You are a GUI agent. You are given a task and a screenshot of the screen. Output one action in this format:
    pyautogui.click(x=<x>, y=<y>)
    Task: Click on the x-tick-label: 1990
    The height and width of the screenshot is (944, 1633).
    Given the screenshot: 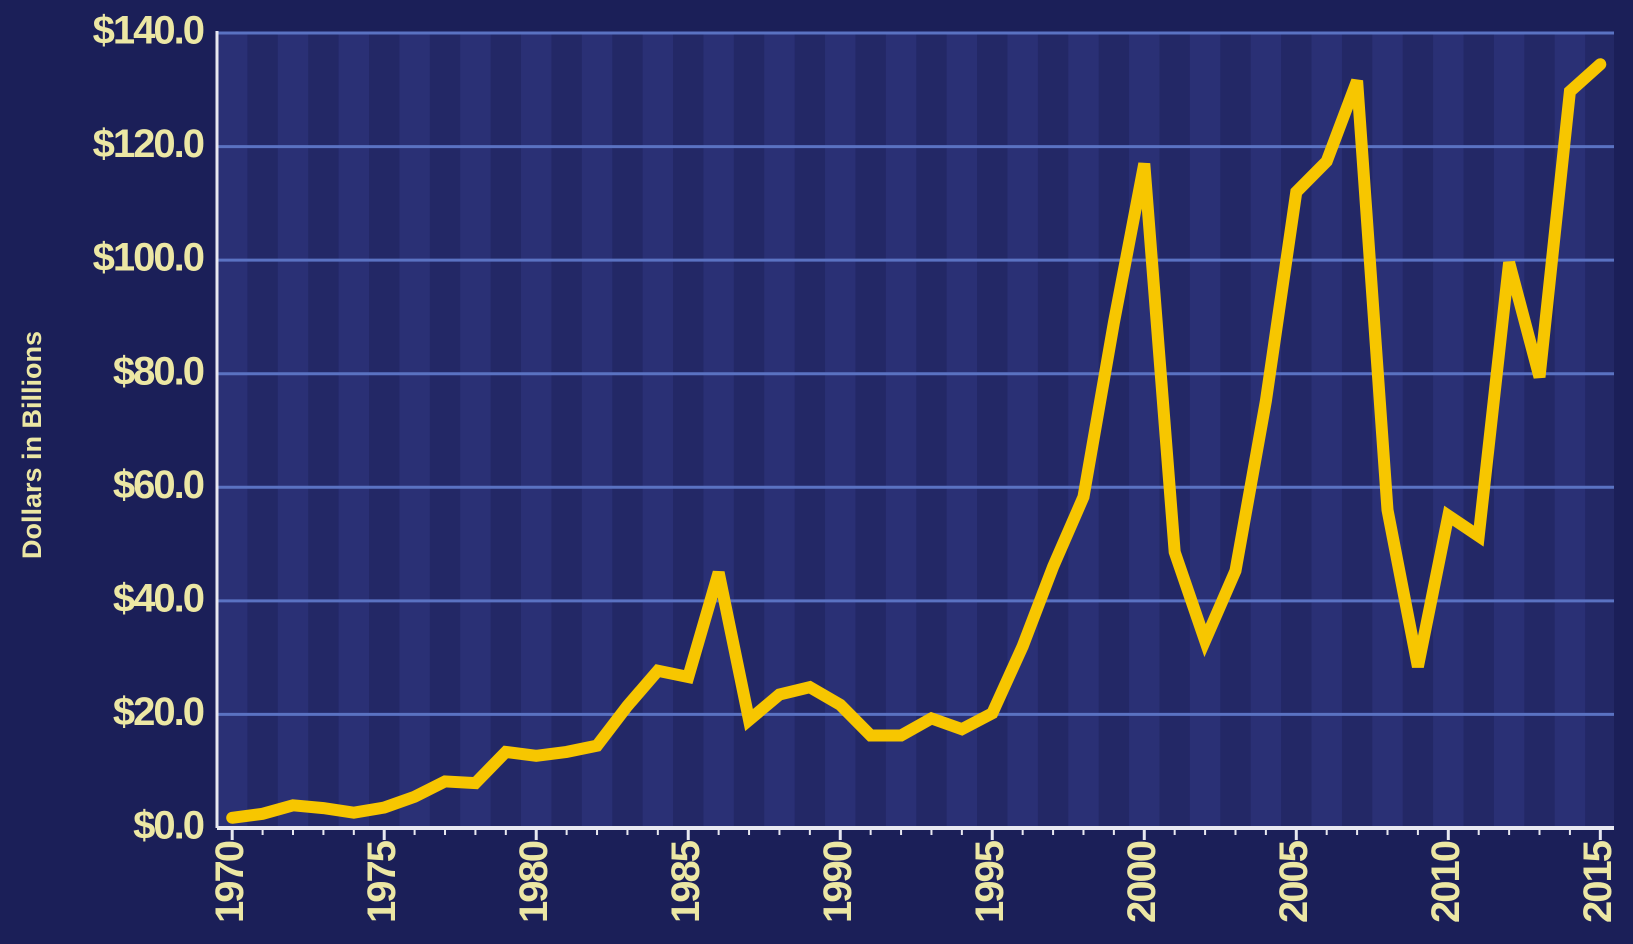 What is the action you would take?
    pyautogui.click(x=838, y=882)
    